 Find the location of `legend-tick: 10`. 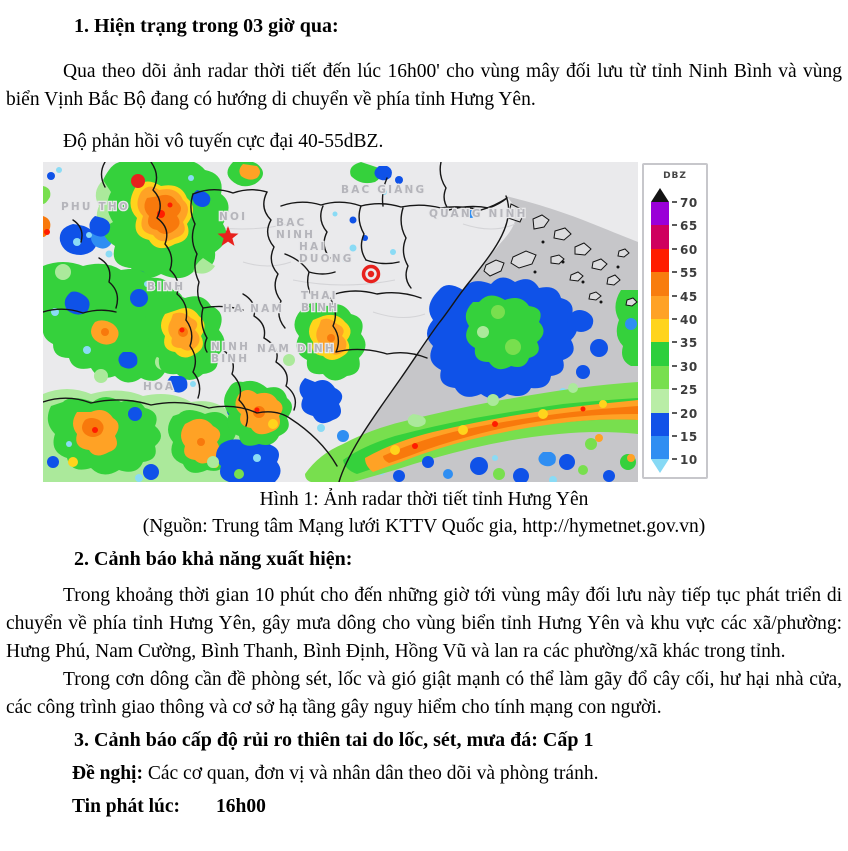

legend-tick: 10 is located at coordinates (689, 460).